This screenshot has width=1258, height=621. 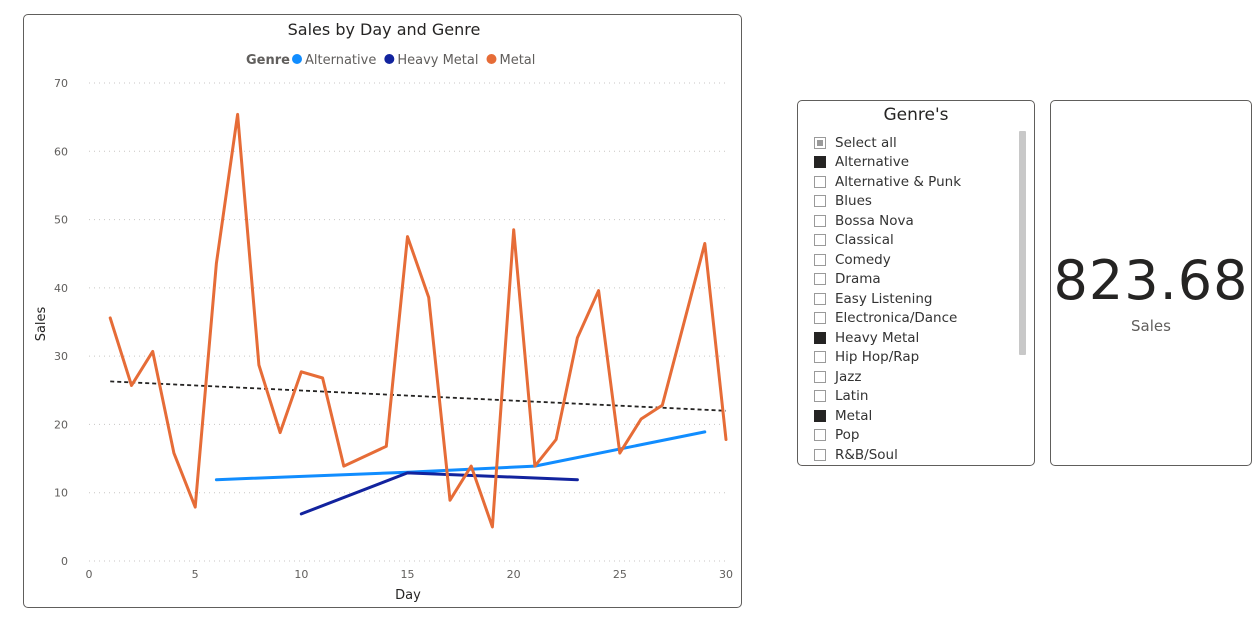 I want to click on slicer-item: Latin, so click(x=914, y=397).